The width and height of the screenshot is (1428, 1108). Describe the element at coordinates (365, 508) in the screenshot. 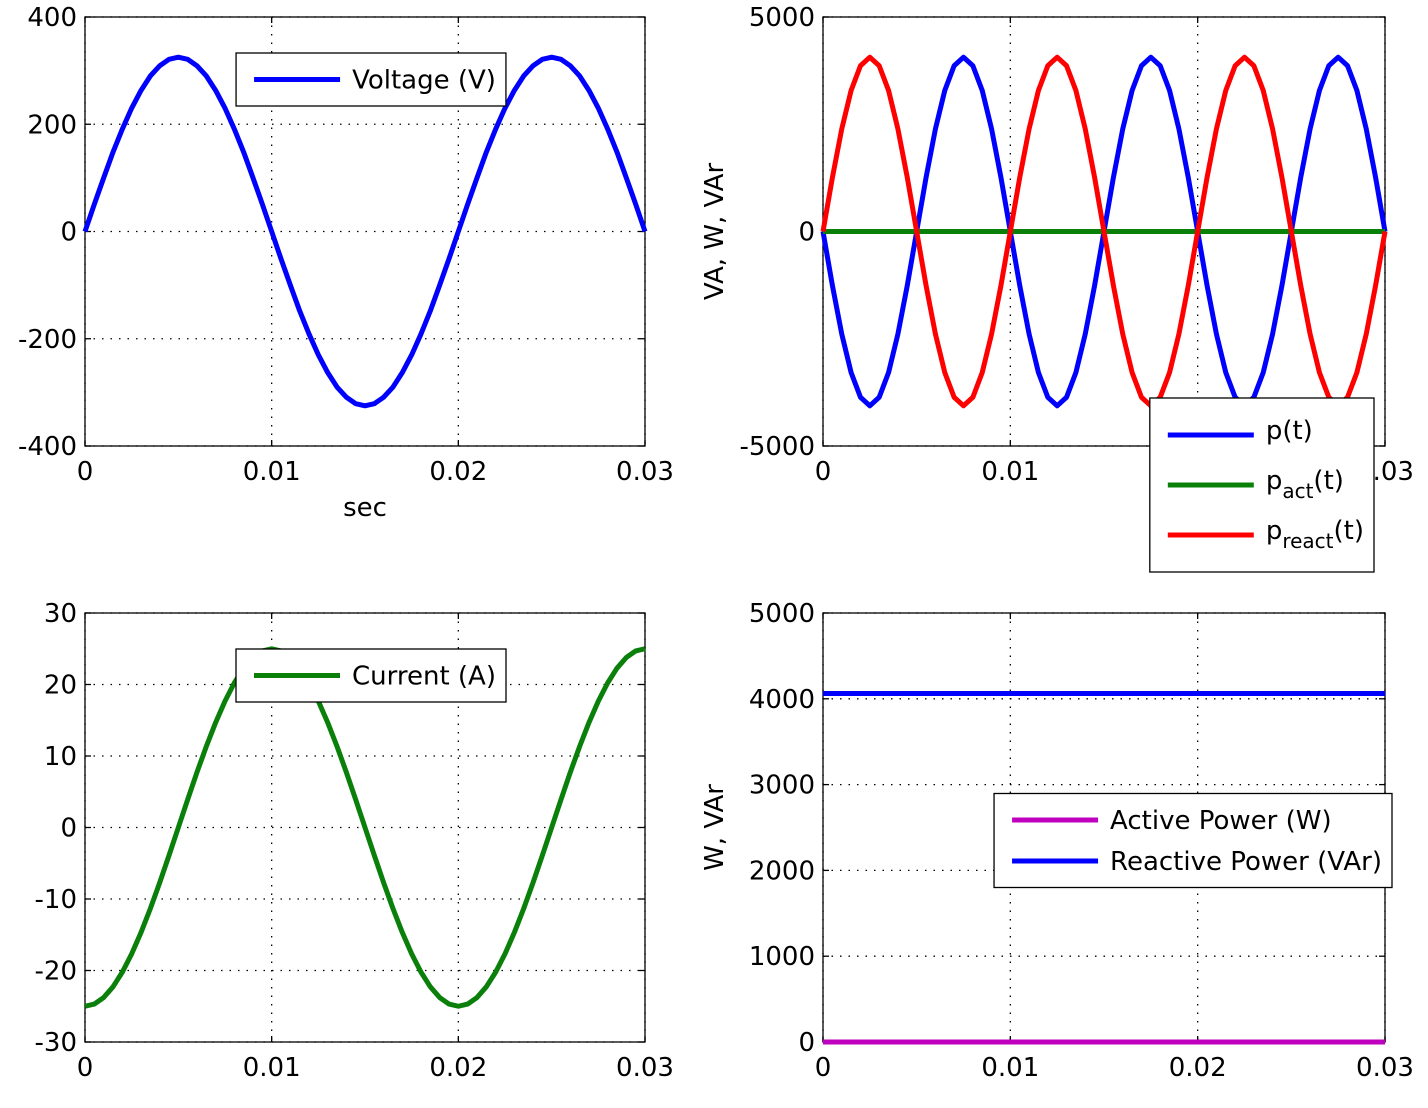

I see `x-axis-label: sec` at that location.